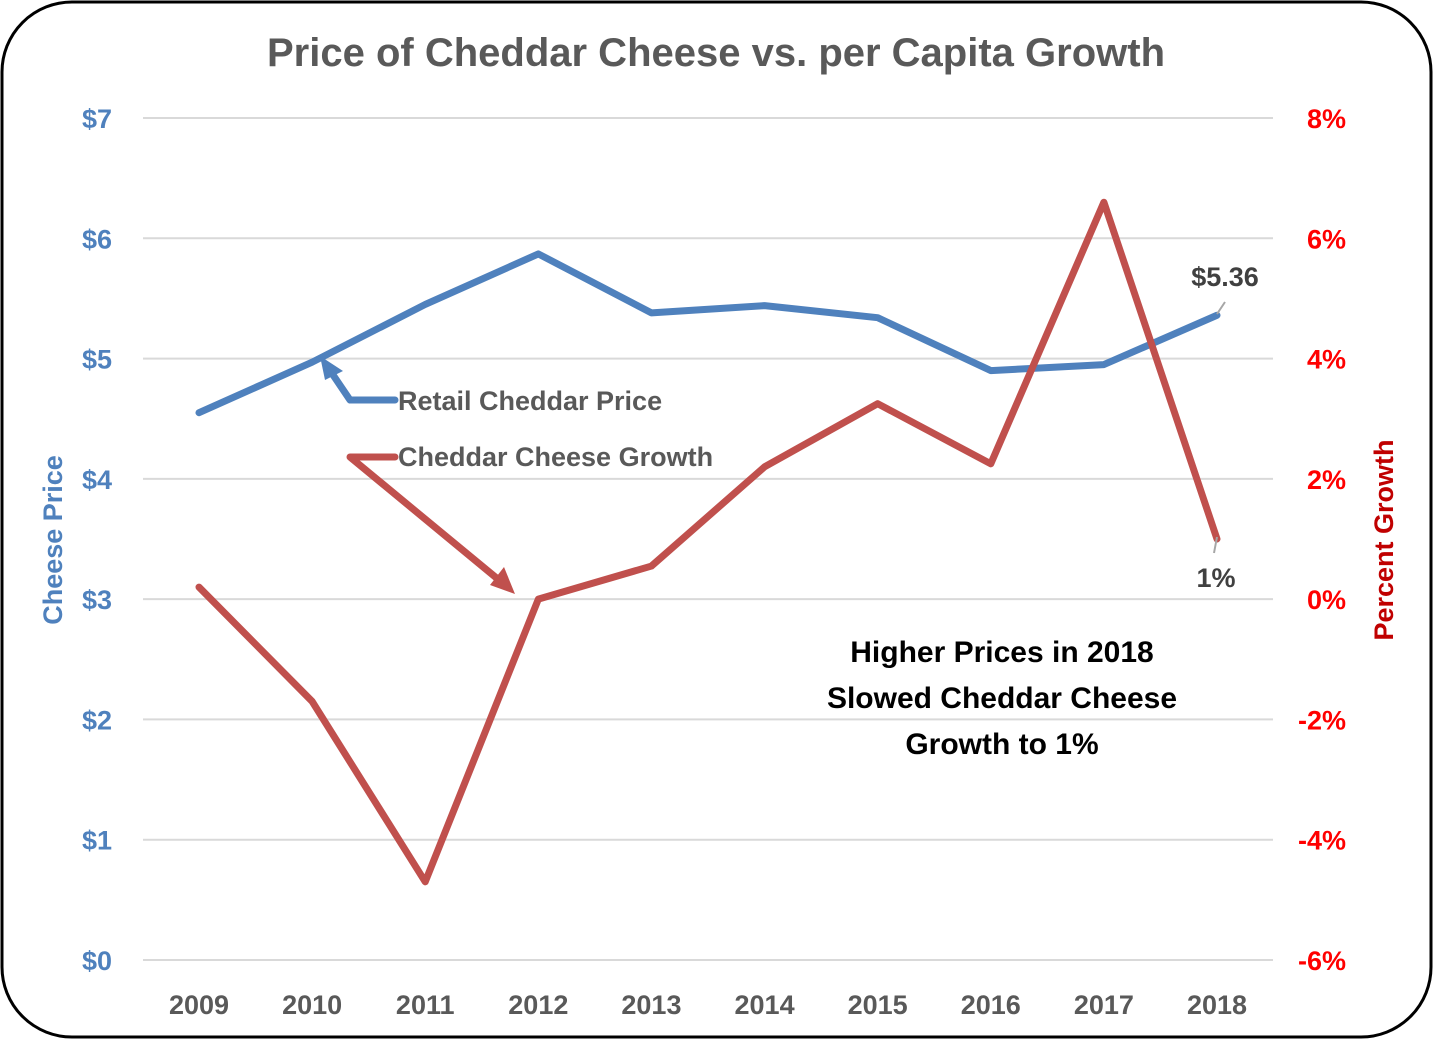  What do you see at coordinates (331, 368) in the screenshot?
I see `price-arrowhead` at bounding box center [331, 368].